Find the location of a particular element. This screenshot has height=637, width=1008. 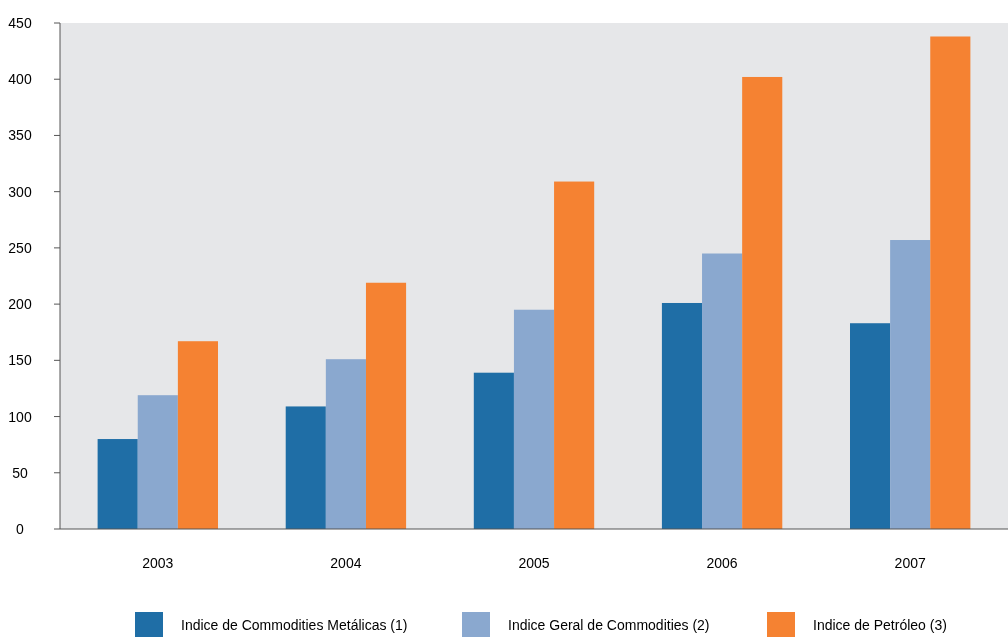

y-tick-label: 50 is located at coordinates (20, 472).